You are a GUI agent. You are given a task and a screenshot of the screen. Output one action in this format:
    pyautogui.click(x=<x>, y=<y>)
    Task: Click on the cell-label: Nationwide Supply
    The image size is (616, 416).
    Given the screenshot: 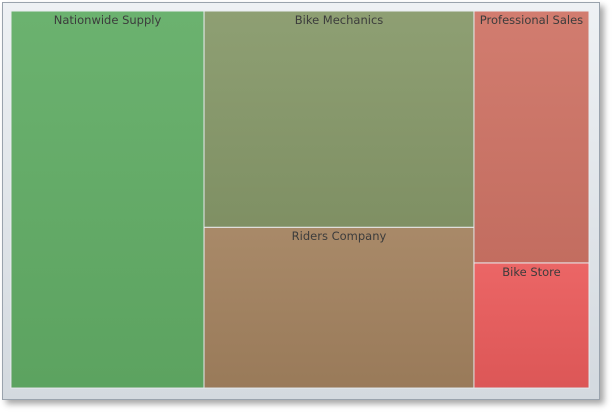 What is the action you would take?
    pyautogui.click(x=108, y=20)
    